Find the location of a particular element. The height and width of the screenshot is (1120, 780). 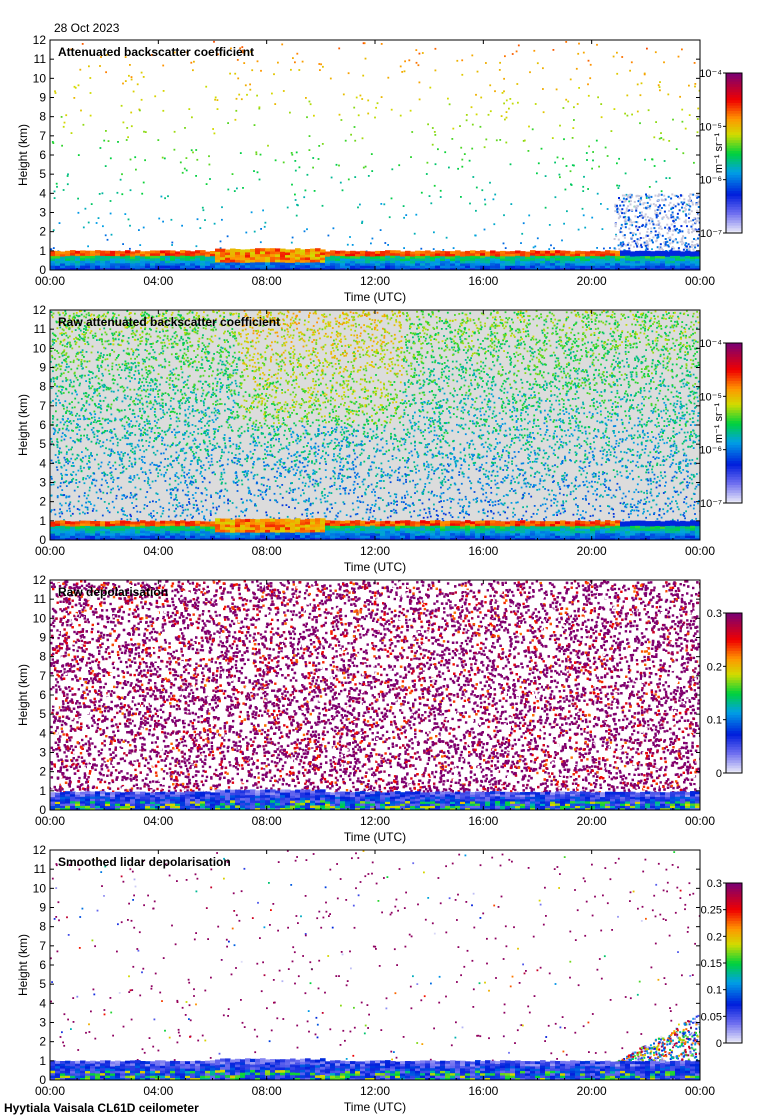

panel-title: Raw attenuated backscatter coefficient is located at coordinates (169, 322).